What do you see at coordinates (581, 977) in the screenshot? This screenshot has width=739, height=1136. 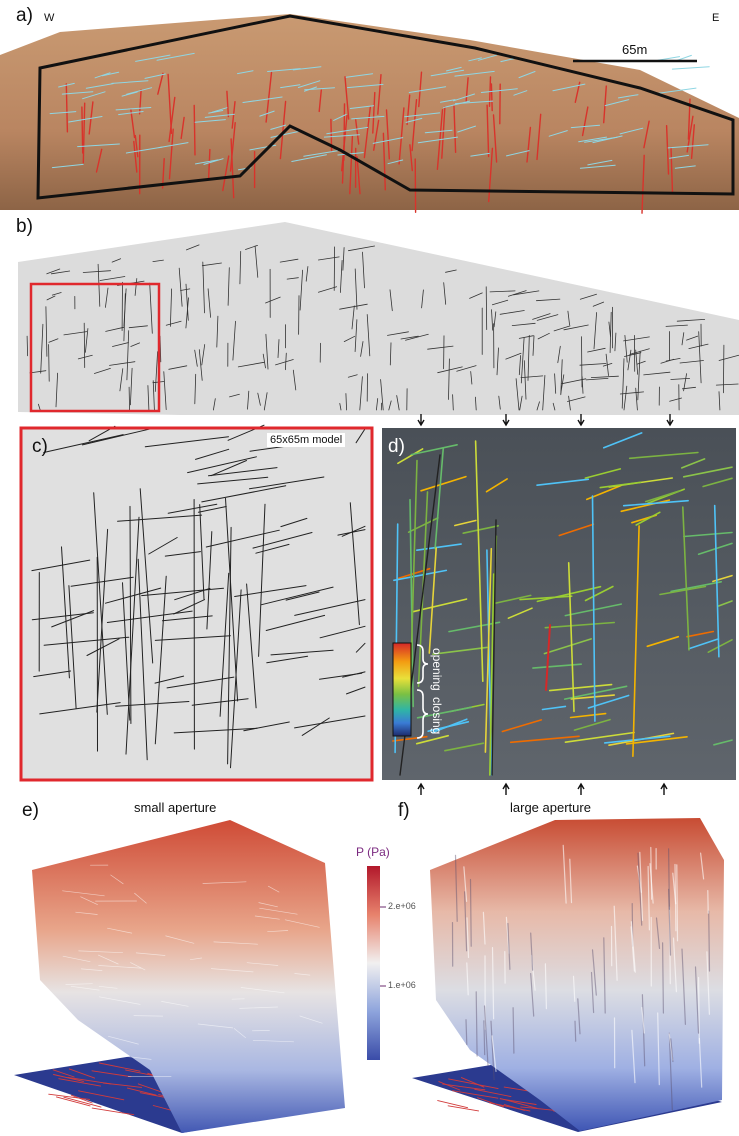 I see `large-surface-relief` at bounding box center [581, 977].